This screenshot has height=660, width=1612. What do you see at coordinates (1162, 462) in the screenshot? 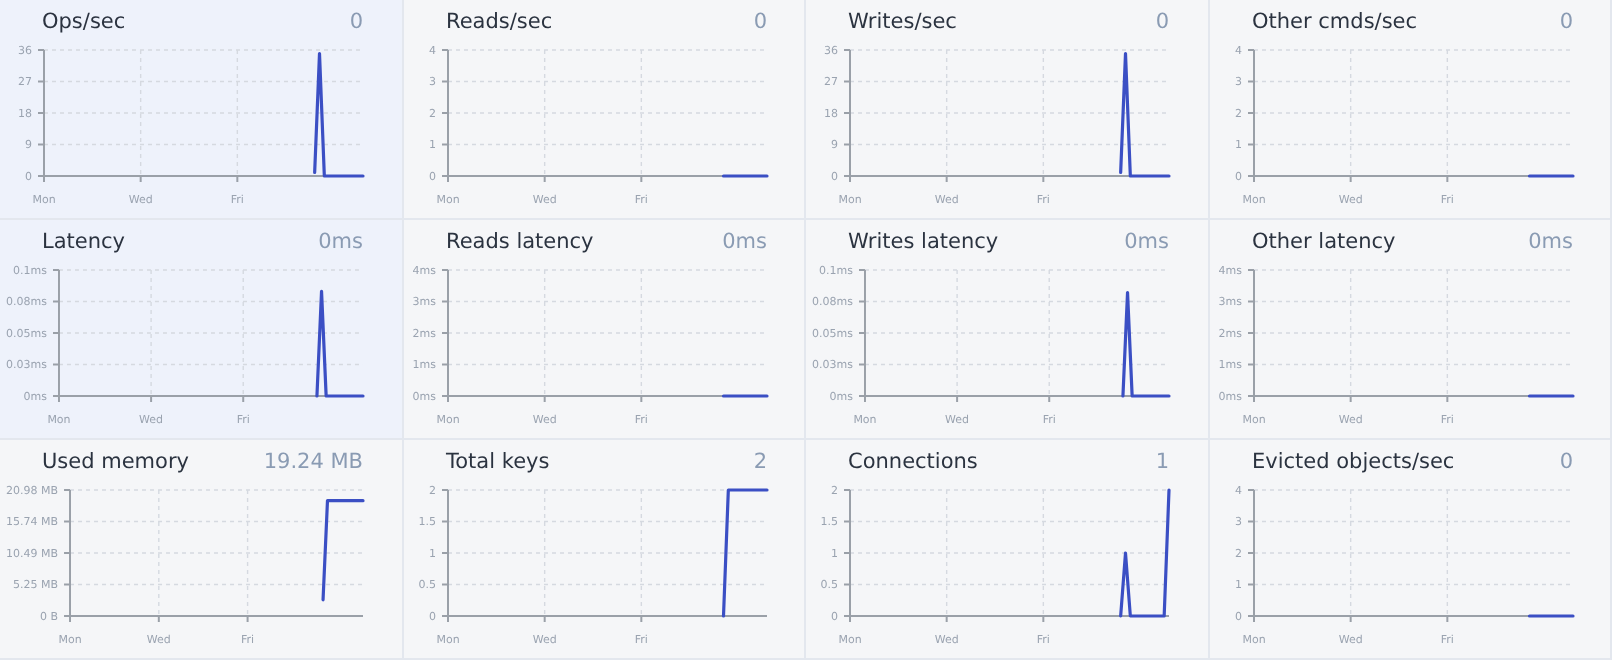
I see `chart-subtitle: 1` at bounding box center [1162, 462].